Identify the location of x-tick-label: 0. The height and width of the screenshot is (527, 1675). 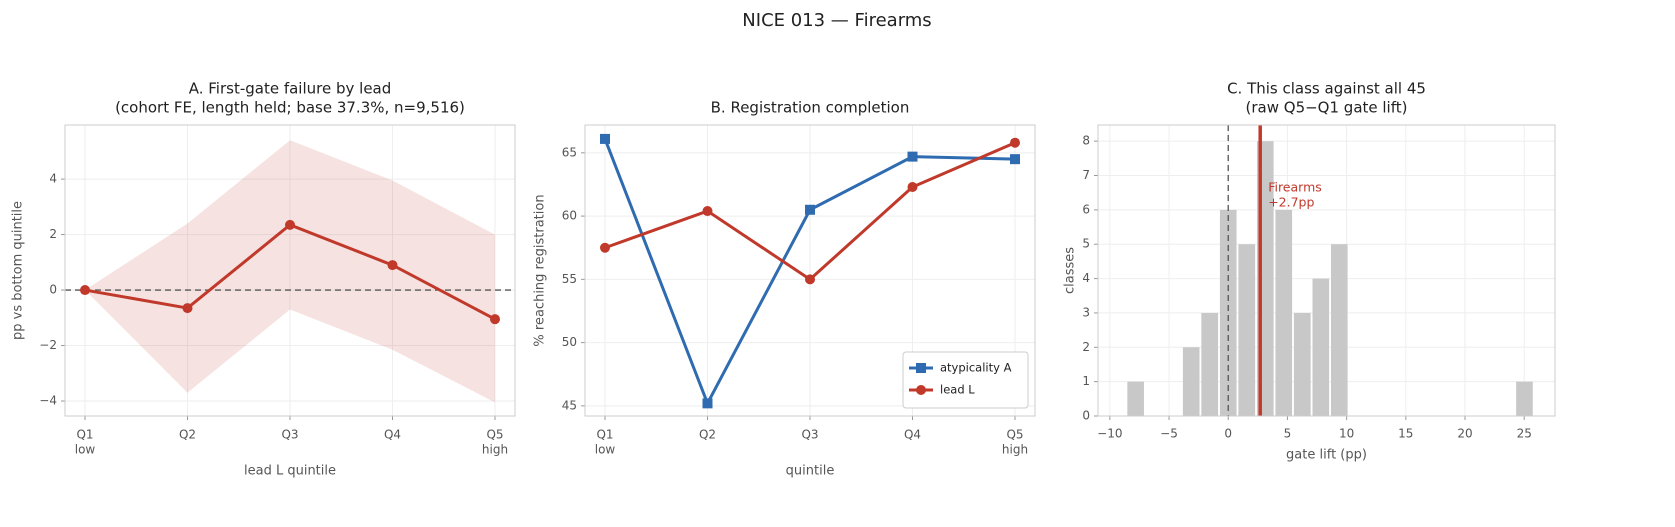
(1228, 434).